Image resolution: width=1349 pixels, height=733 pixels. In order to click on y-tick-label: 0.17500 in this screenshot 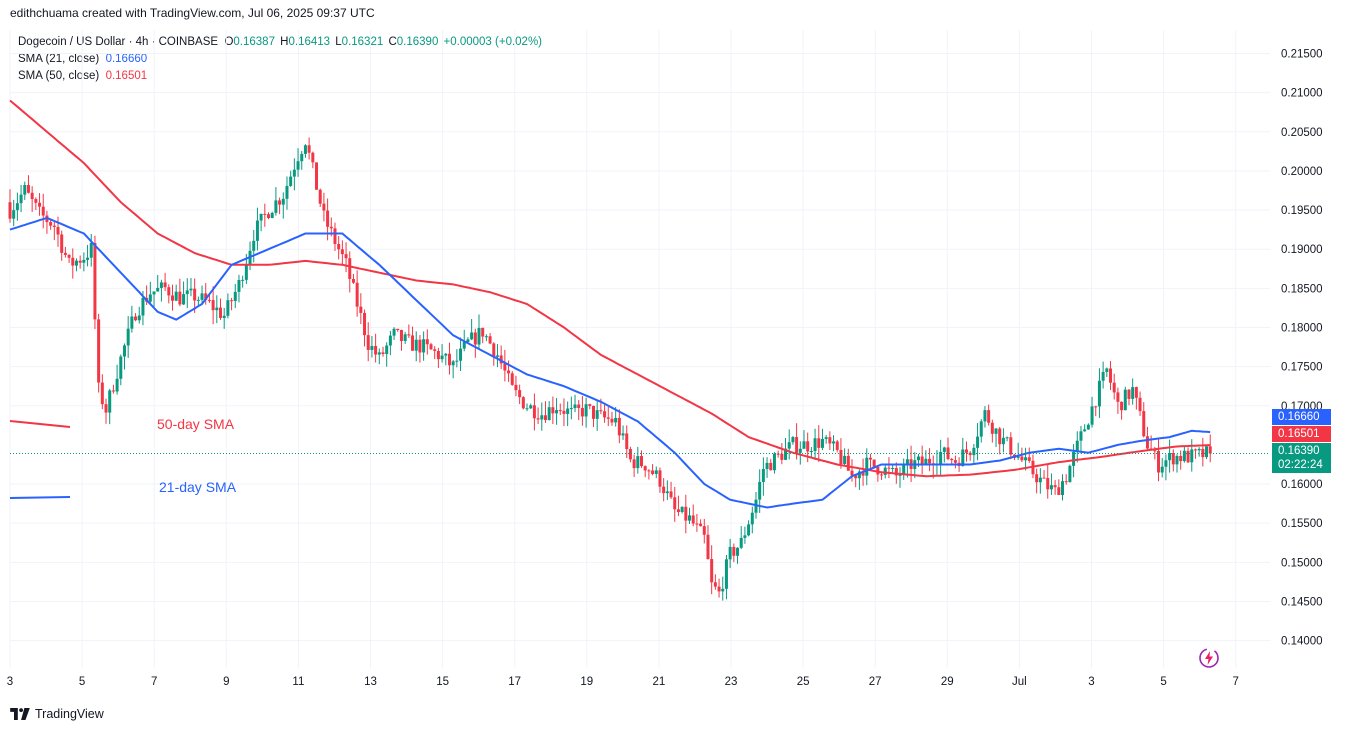, I will do `click(1302, 368)`.